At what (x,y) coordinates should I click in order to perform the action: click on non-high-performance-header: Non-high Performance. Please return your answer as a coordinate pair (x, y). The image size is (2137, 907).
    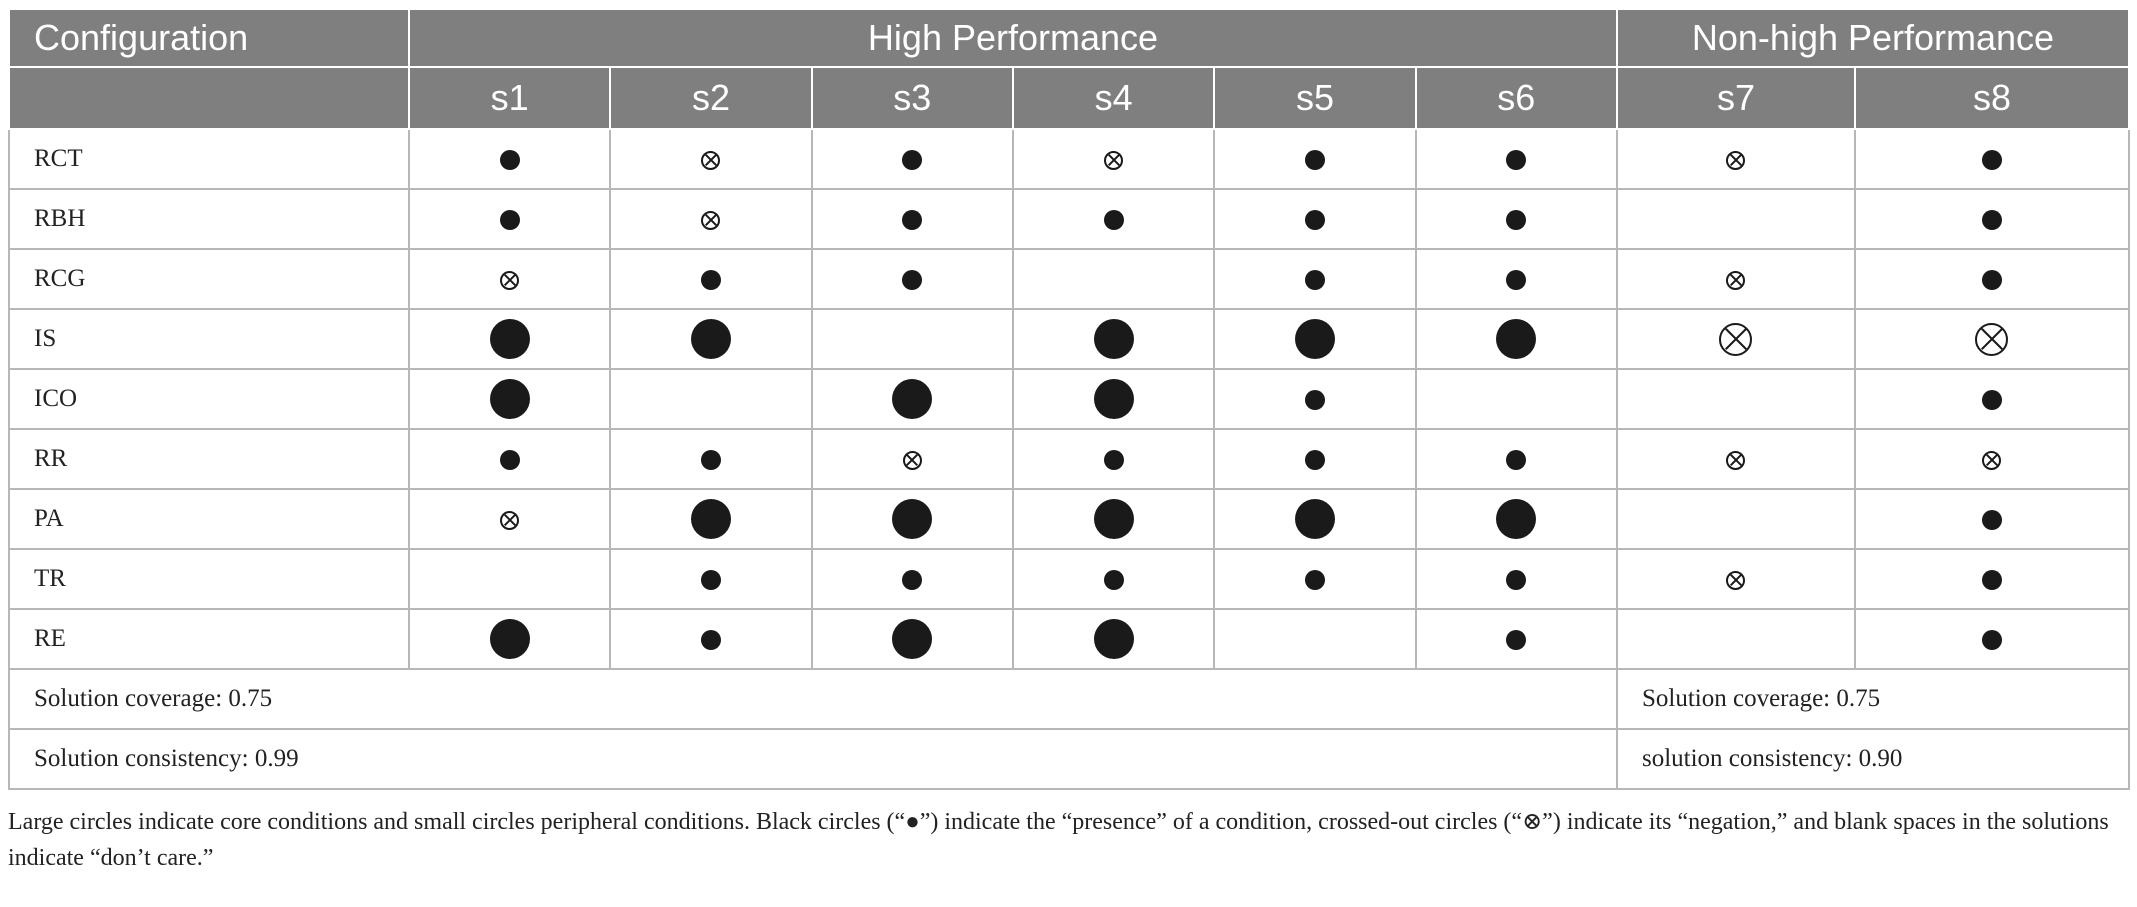
    Looking at the image, I should click on (1873, 38).